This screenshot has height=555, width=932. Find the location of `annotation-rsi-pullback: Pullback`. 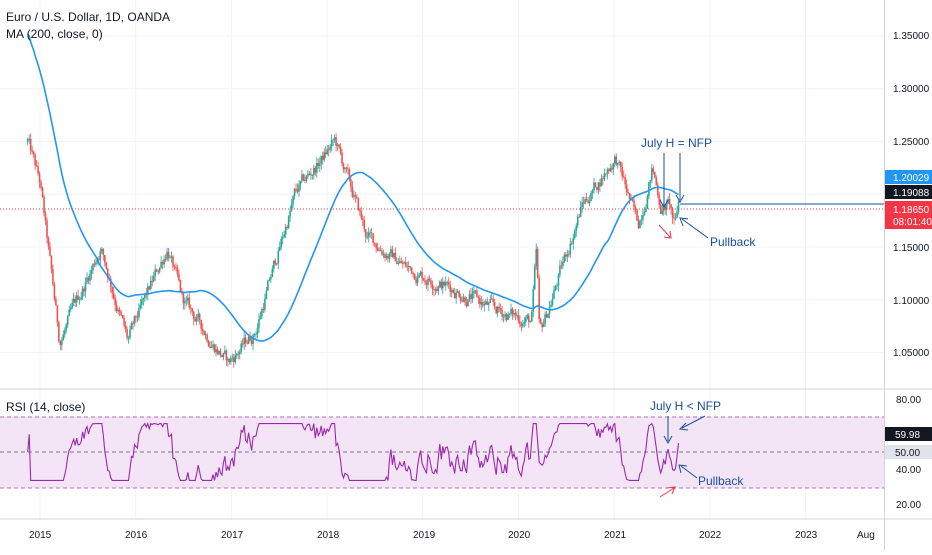

annotation-rsi-pullback: Pullback is located at coordinates (721, 481).